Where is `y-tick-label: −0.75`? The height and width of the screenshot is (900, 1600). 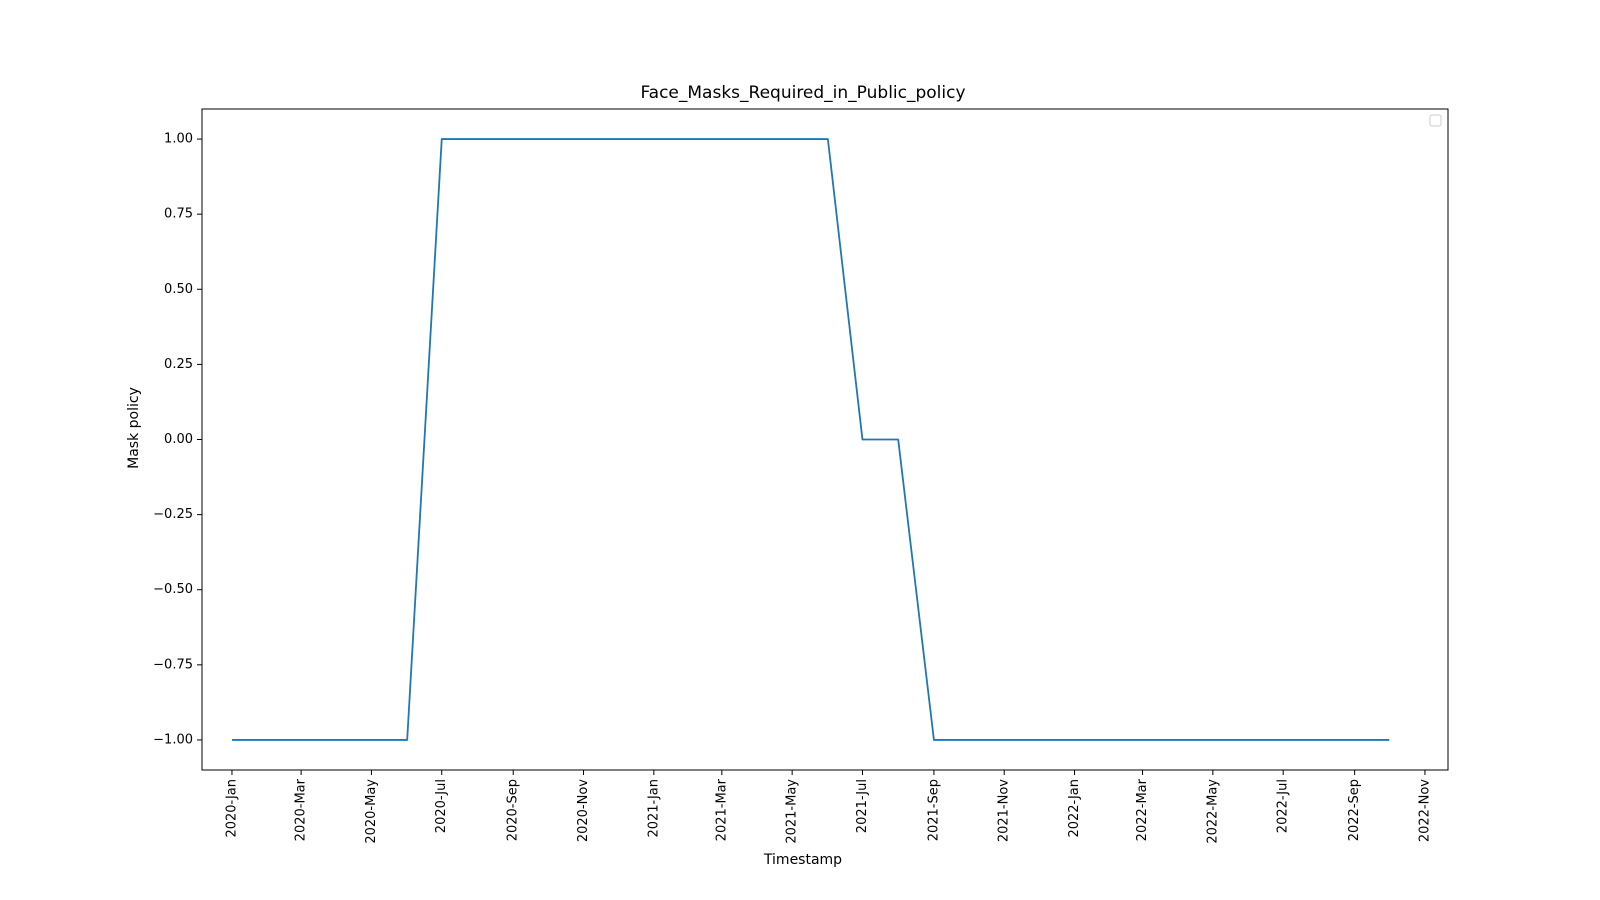
y-tick-label: −0.75 is located at coordinates (173, 664).